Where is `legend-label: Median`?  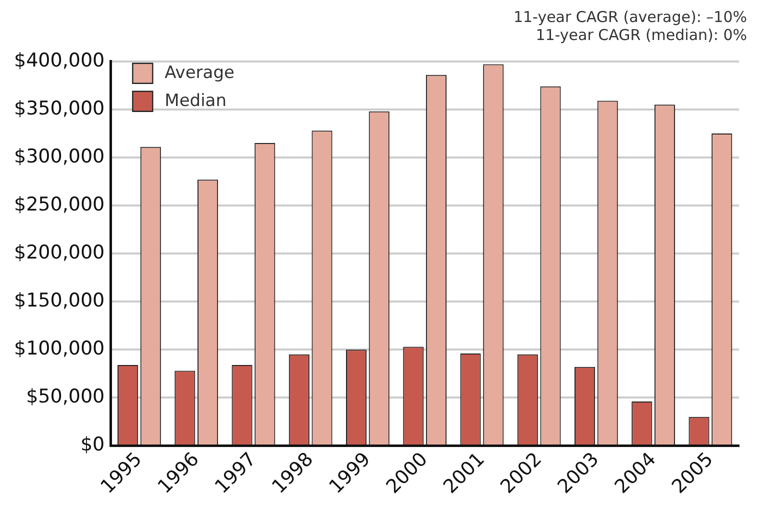 legend-label: Median is located at coordinates (195, 100).